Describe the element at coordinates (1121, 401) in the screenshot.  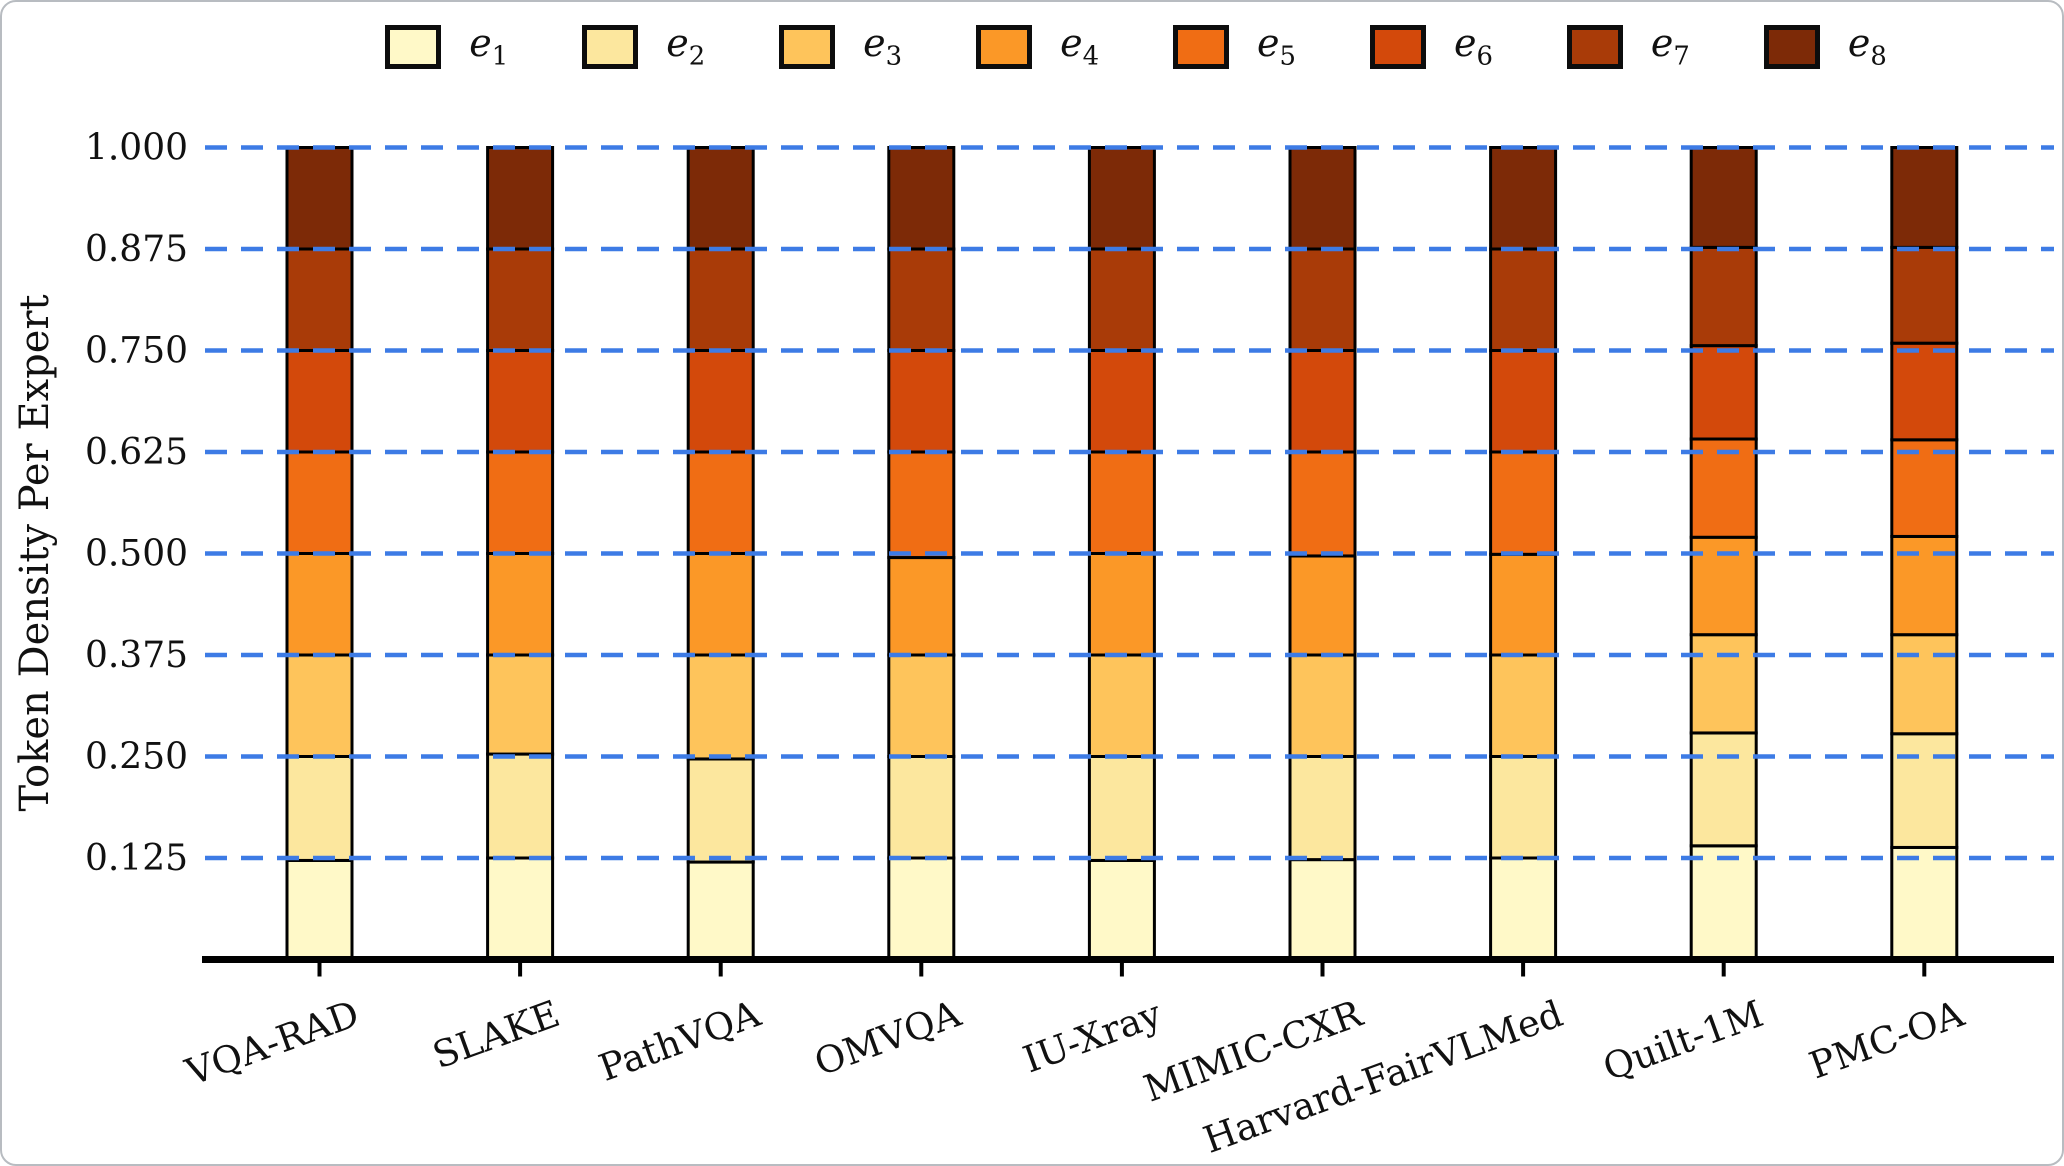
I see `bar-segment-e6-IU-Xray` at that location.